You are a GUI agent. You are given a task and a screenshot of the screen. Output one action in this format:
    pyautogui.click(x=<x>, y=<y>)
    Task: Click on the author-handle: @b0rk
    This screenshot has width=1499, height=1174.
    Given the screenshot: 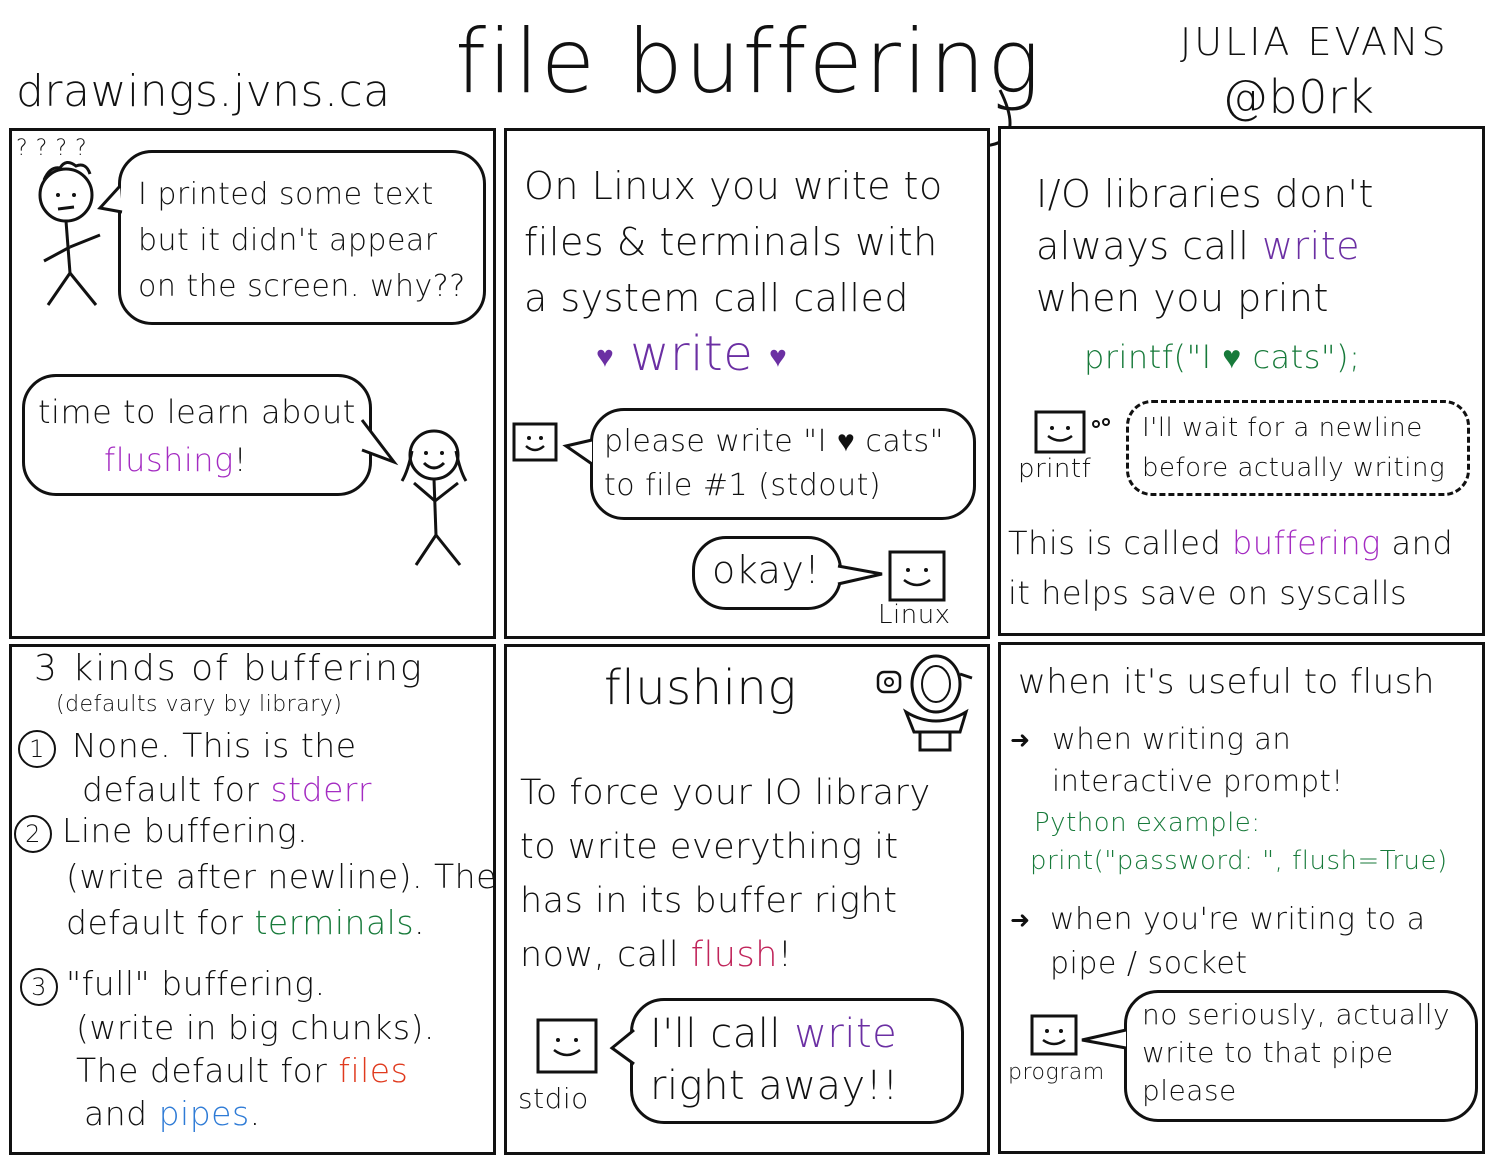 What is the action you would take?
    pyautogui.click(x=1298, y=97)
    